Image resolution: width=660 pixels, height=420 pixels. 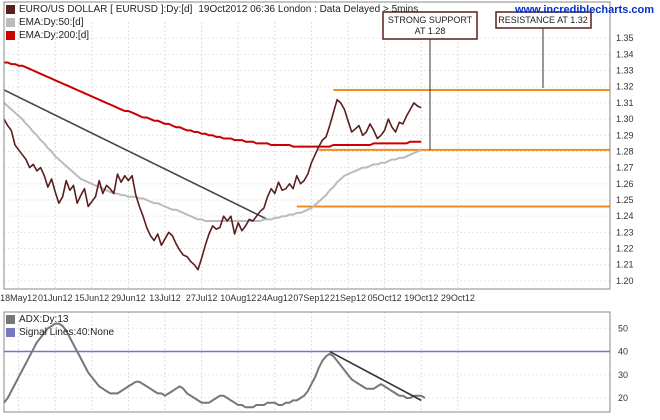 I want to click on legend-item-ema200: EMA:Dy:200:[d], so click(x=47, y=35).